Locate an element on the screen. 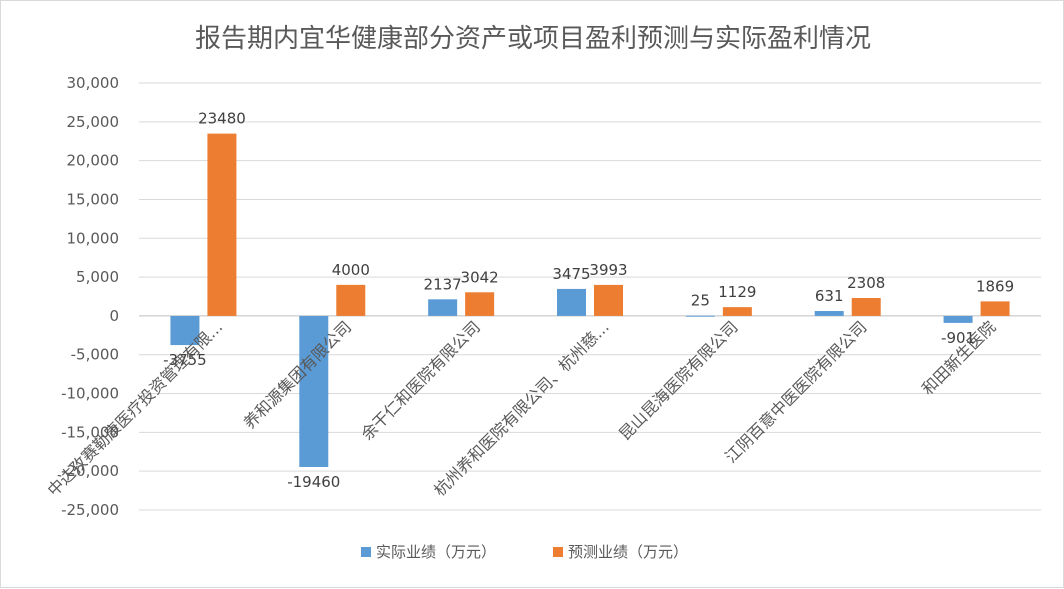  data-label: 3042 is located at coordinates (480, 277).